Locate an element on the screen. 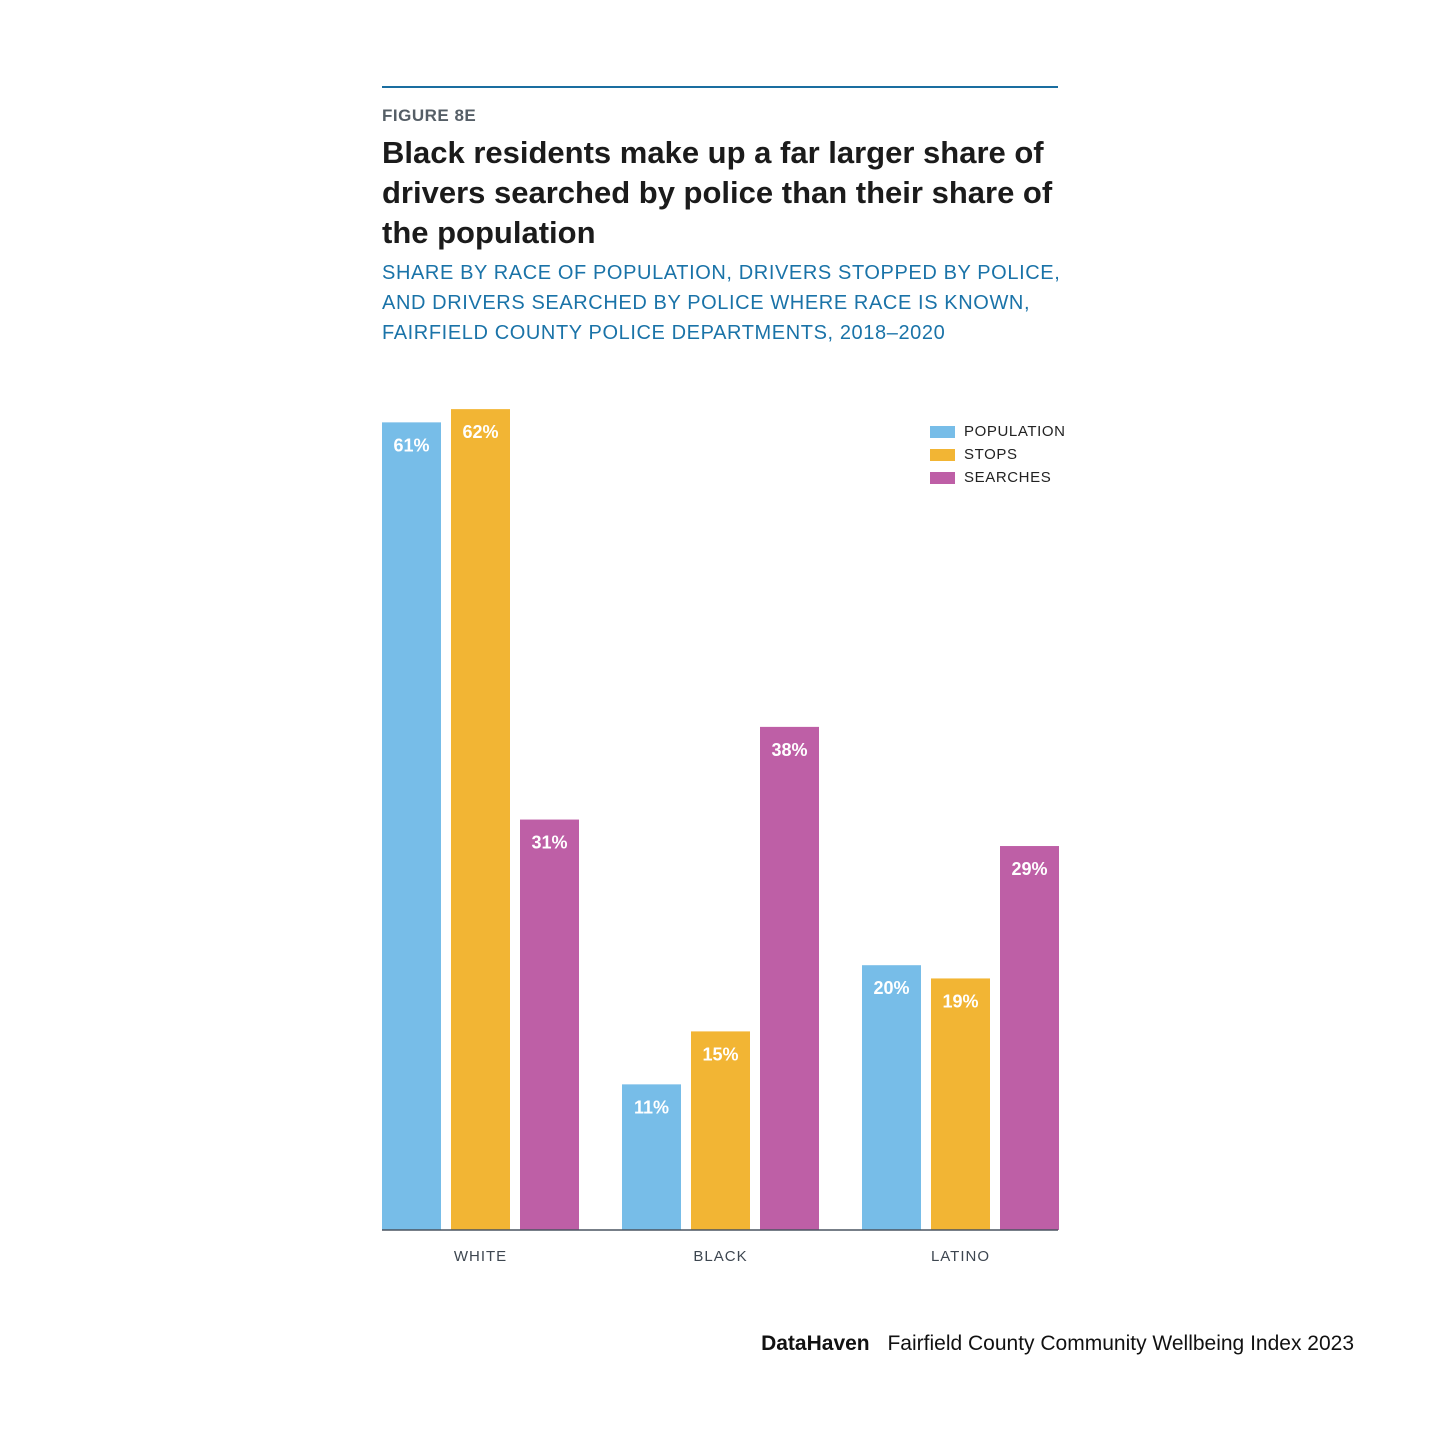 The image size is (1440, 1440). legend-label-population: POPULATION is located at coordinates (1015, 431).